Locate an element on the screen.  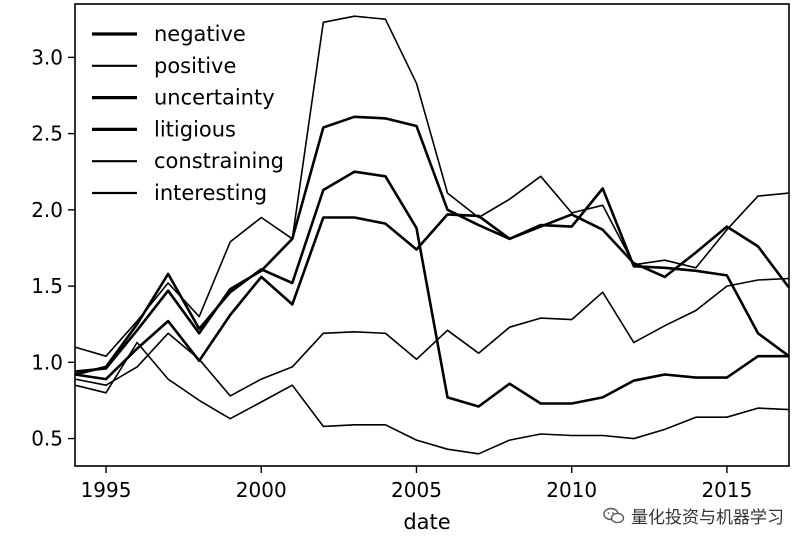
legend-label-interesting: interesting is located at coordinates (210, 193).